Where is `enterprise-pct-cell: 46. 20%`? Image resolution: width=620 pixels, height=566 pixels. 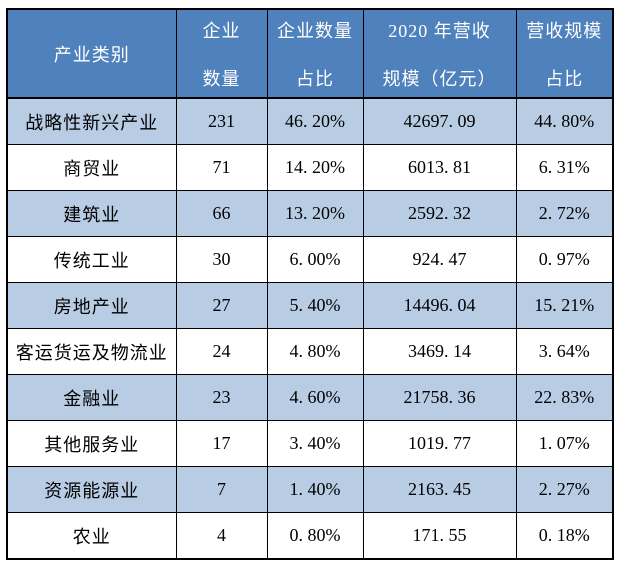
enterprise-pct-cell: 46. 20% is located at coordinates (315, 121).